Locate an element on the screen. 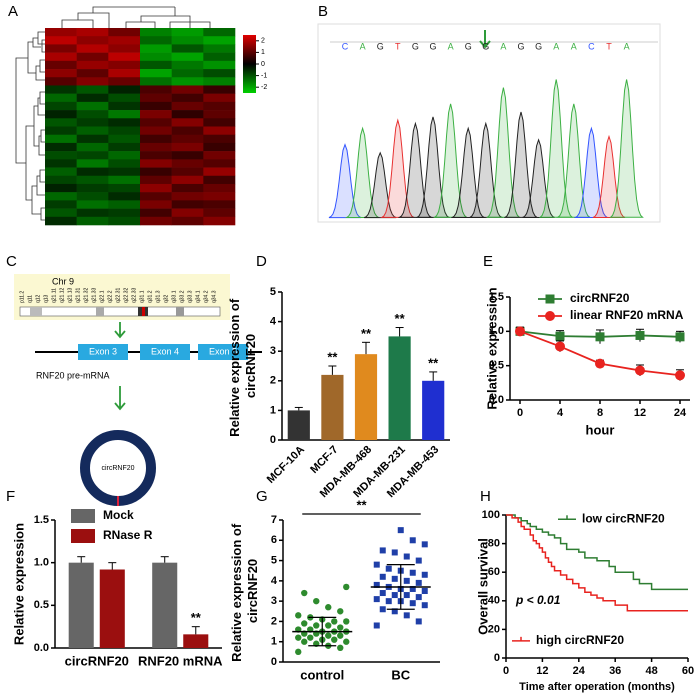 Image resolution: width=699 pixels, height=695 pixels. panel-label: F is located at coordinates (10, 496).